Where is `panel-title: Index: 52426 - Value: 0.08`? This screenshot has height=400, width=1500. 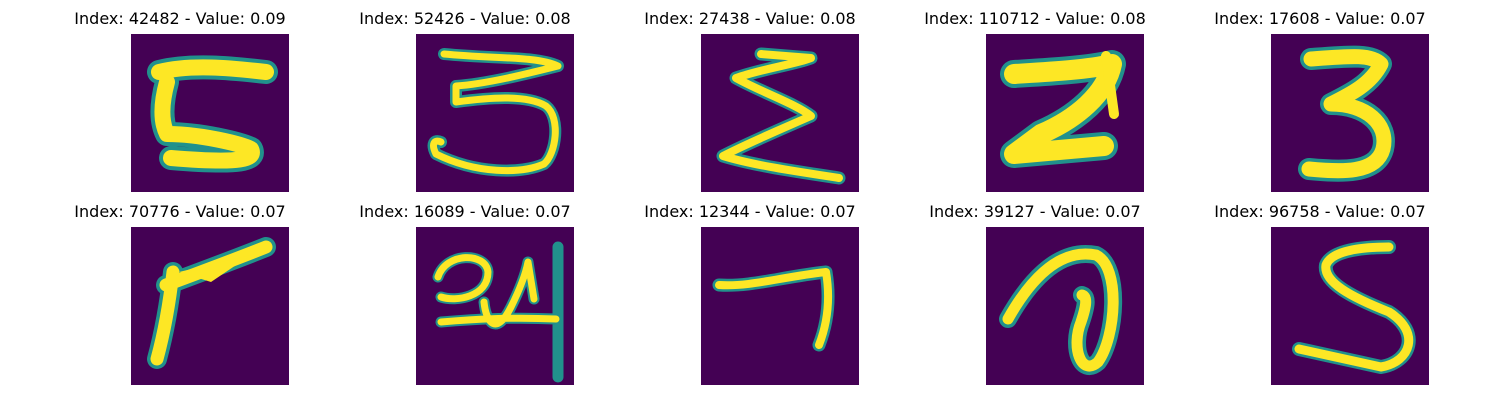 panel-title: Index: 52426 - Value: 0.08 is located at coordinates (465, 18).